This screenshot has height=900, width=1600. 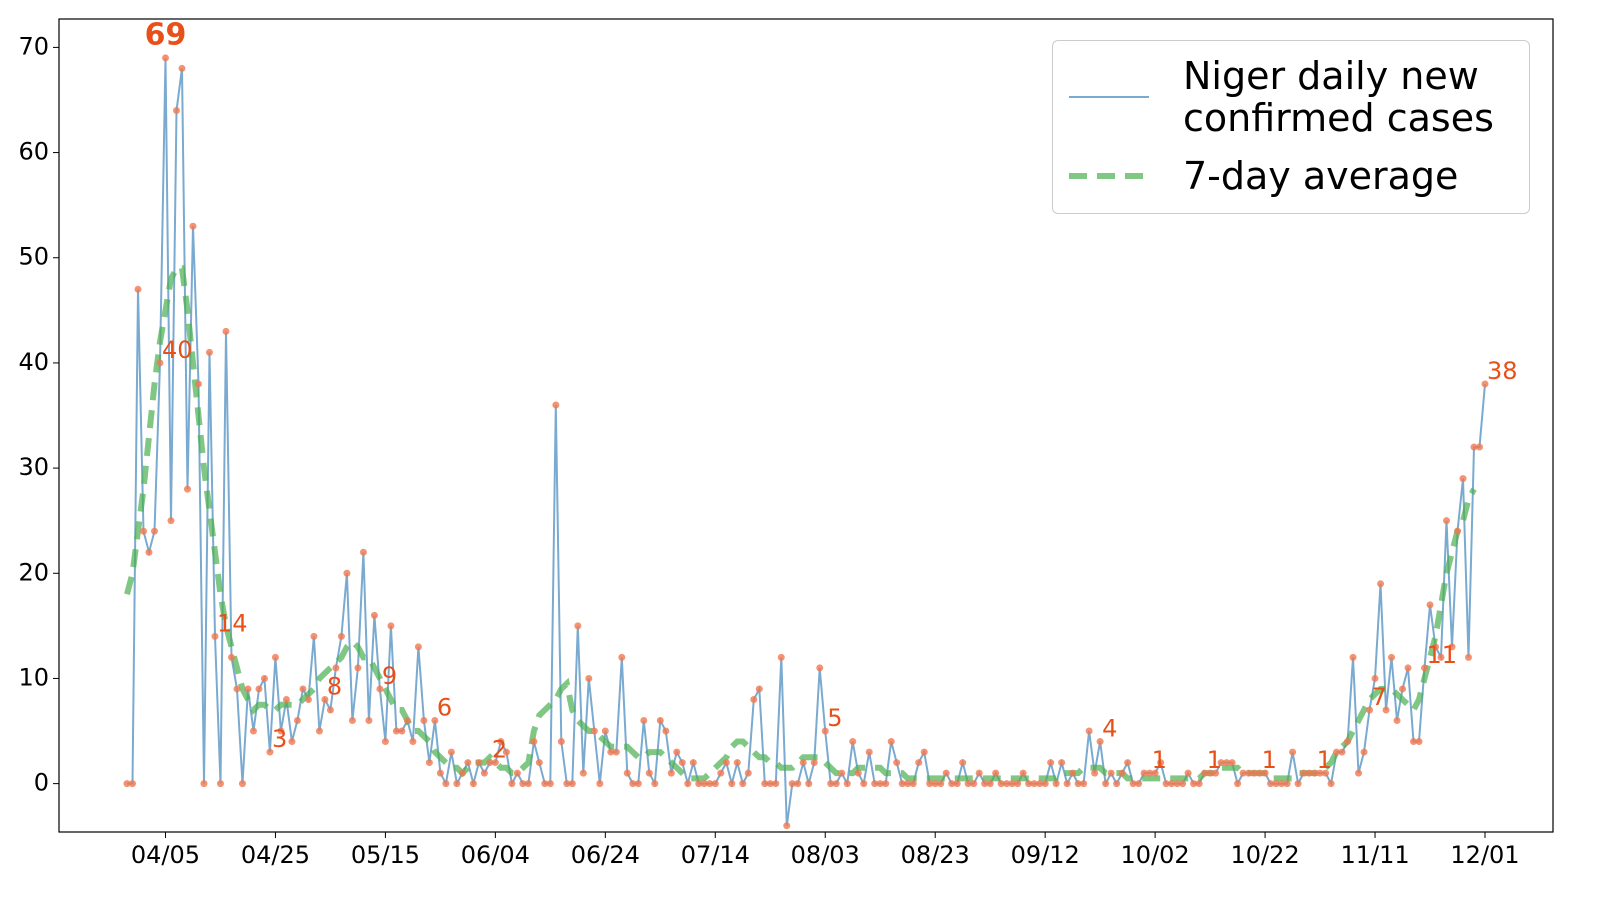 I want to click on y-tick-label: 10, so click(x=33, y=677).